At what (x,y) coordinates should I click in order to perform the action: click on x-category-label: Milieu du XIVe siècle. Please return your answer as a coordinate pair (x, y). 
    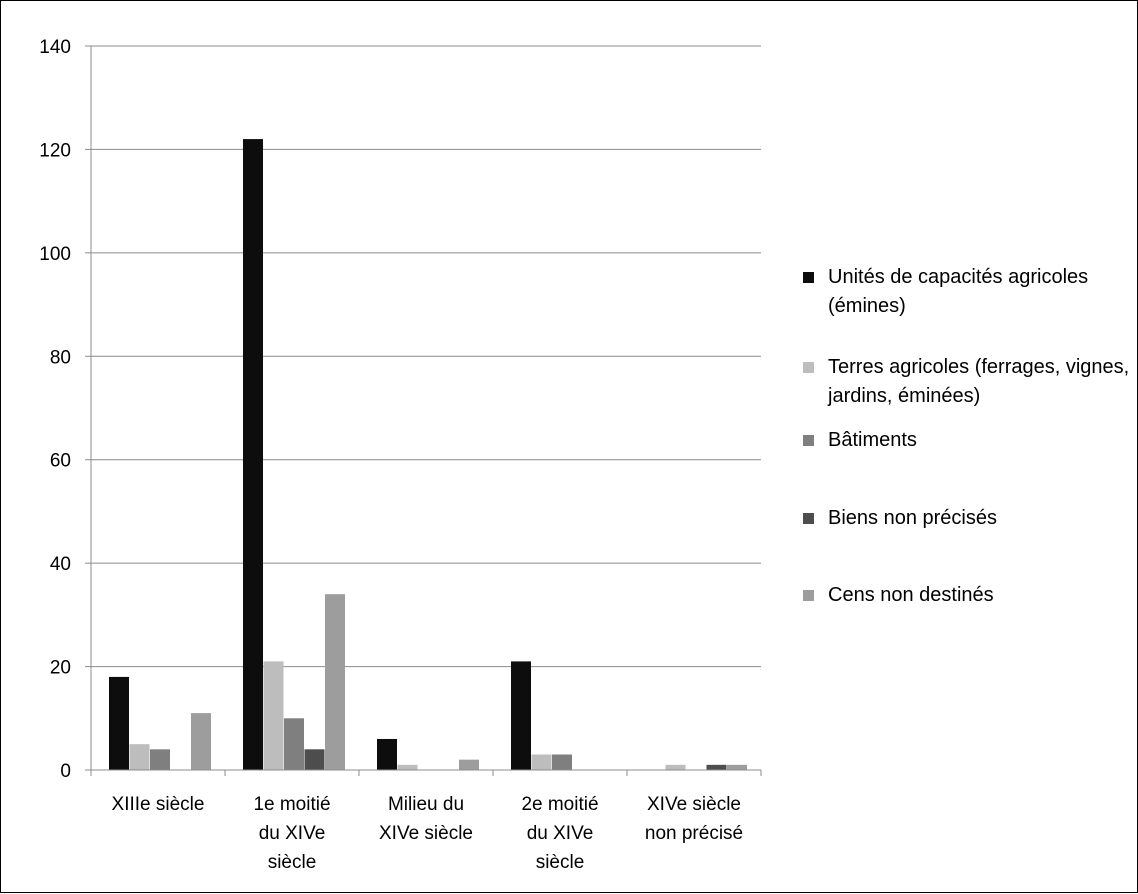
    Looking at the image, I should click on (426, 819).